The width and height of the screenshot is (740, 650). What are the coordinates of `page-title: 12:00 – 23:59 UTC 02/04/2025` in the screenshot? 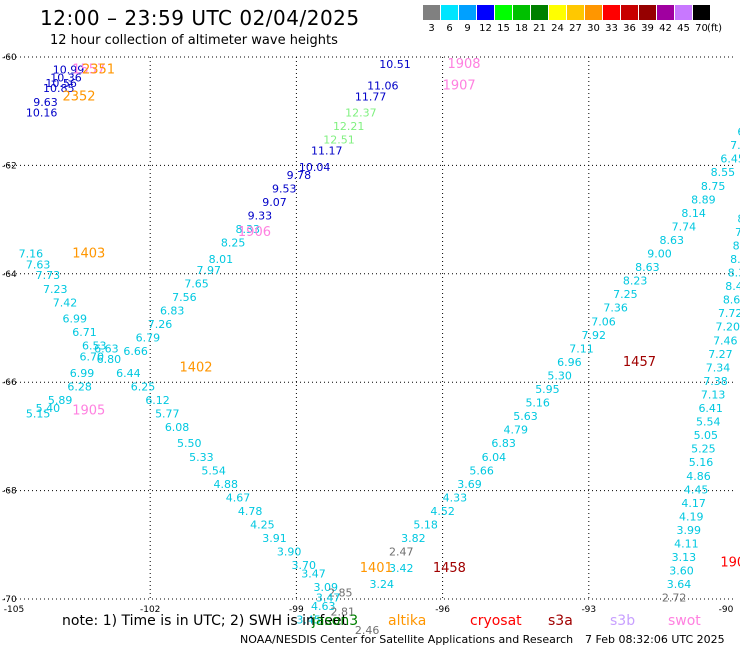 It's located at (200, 18).